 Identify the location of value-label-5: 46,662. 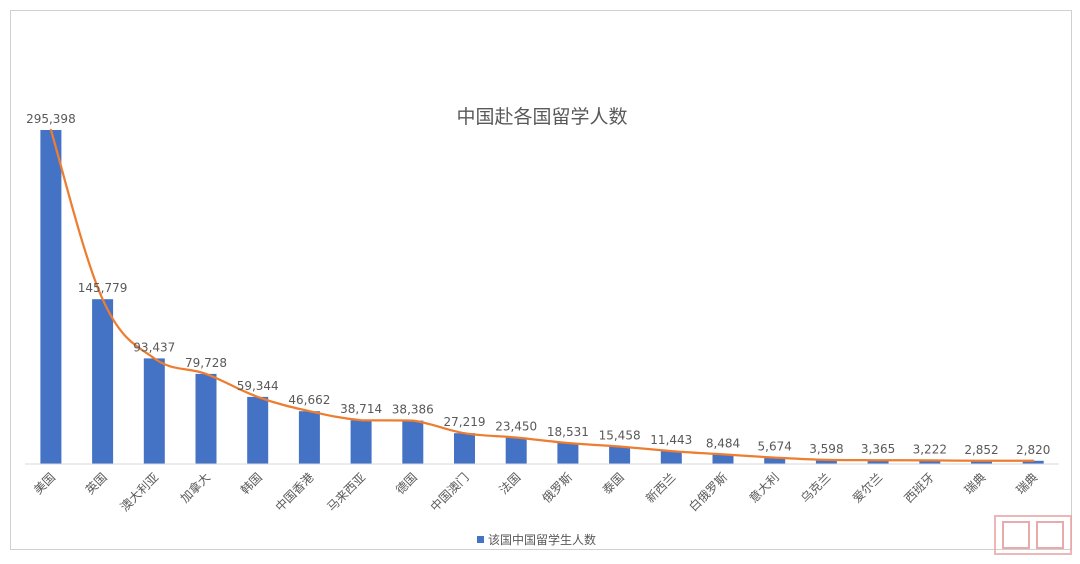
(309, 400).